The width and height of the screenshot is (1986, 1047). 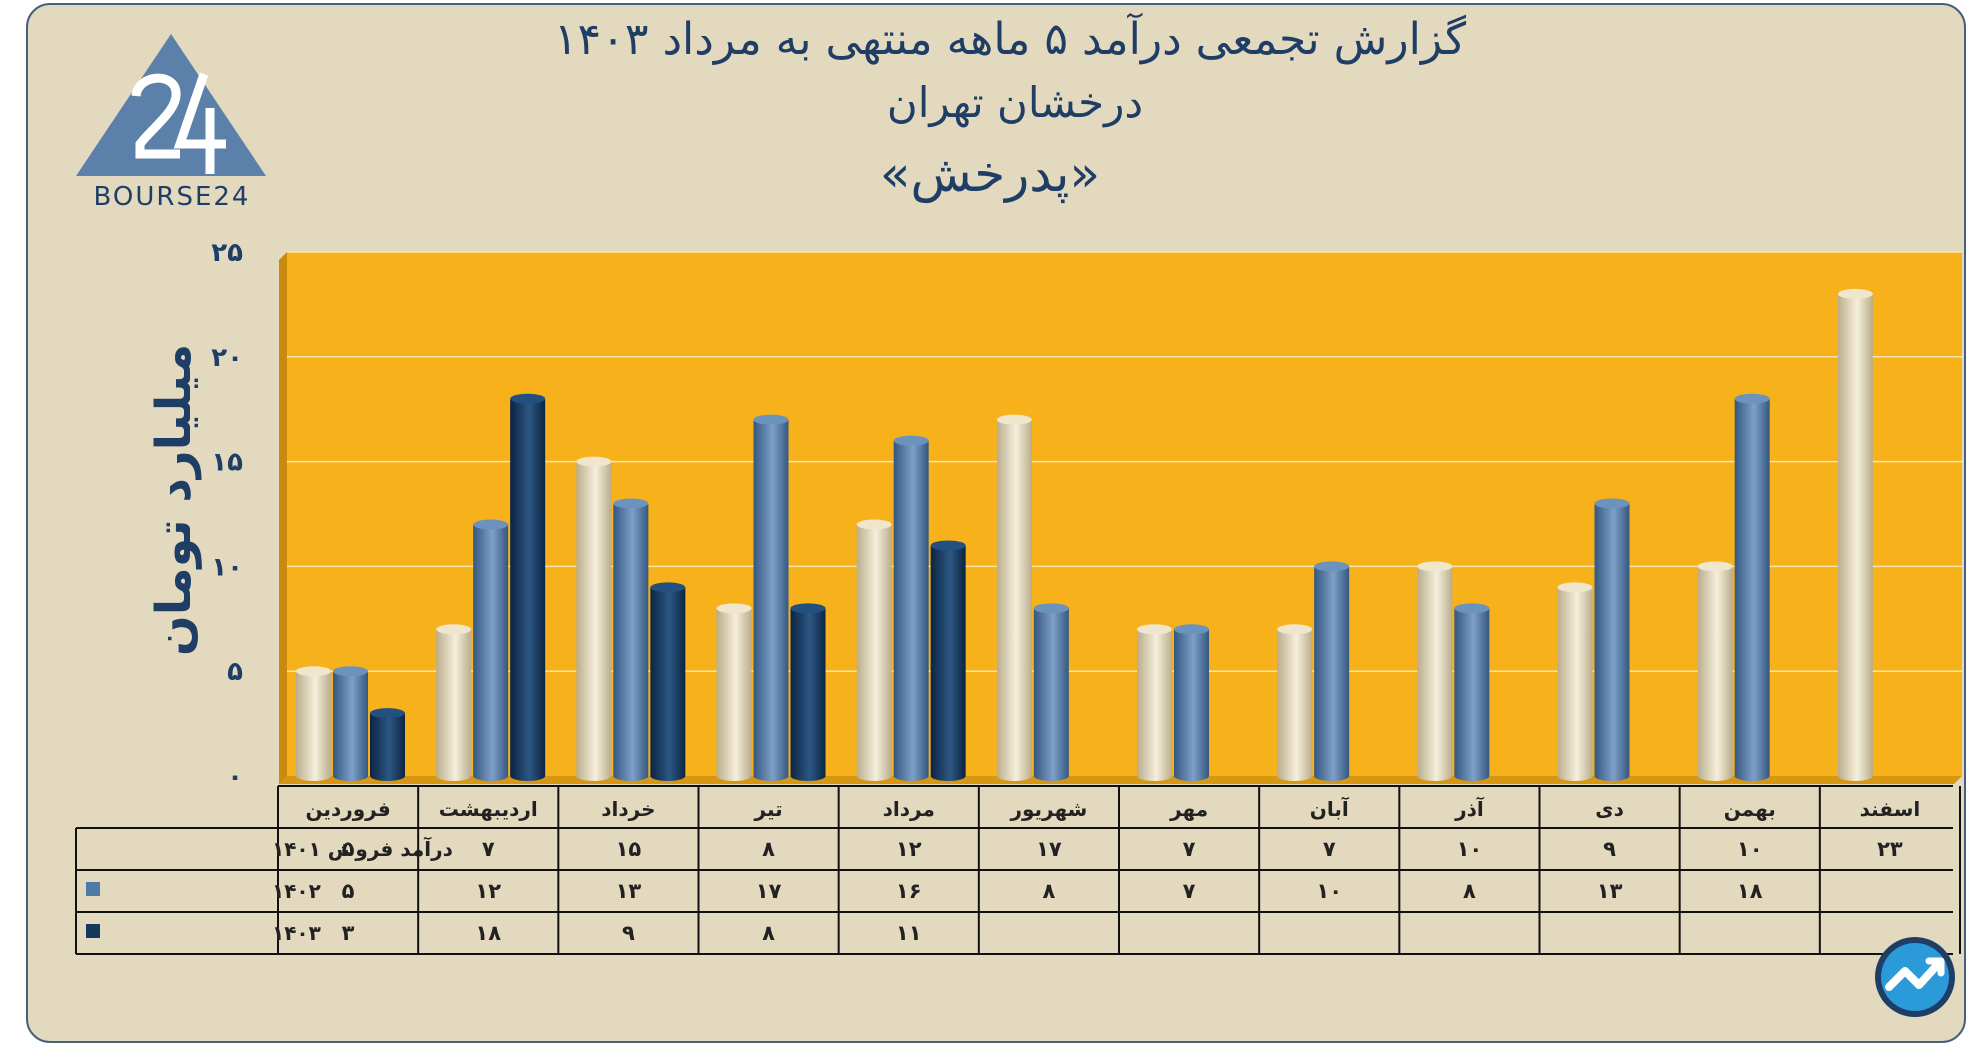 I want to click on category-label: مرداد, so click(x=909, y=809).